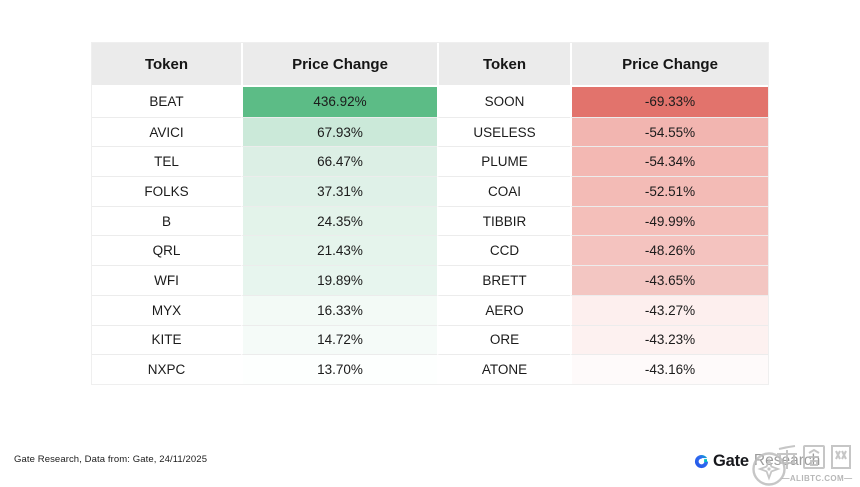 The height and width of the screenshot is (487, 860). I want to click on table-row: FOLKS 37.31% COAI -52.51%, so click(430, 191).